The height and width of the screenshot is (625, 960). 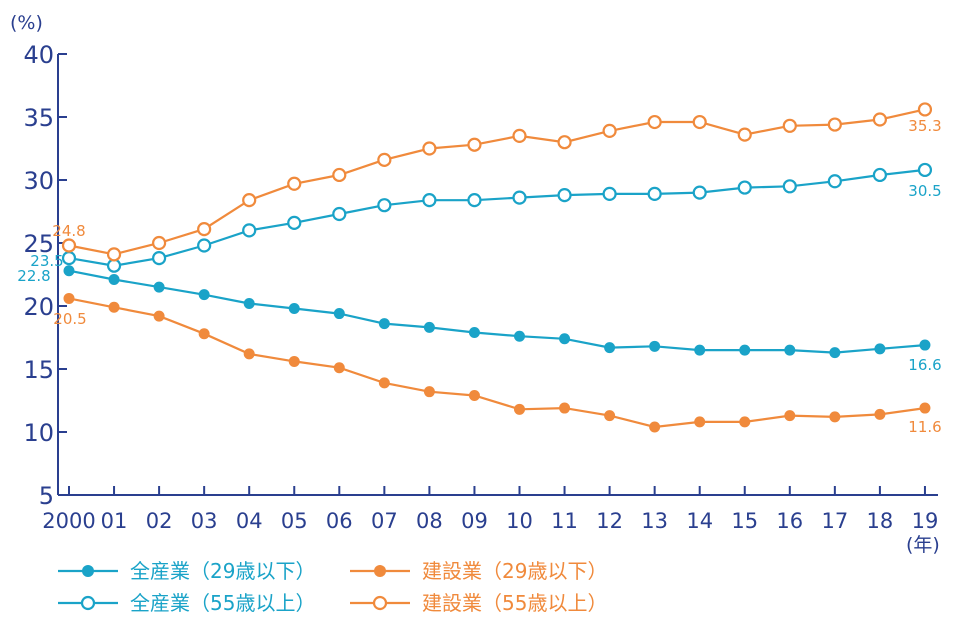 I want to click on end-value-label: 11.6, so click(x=924, y=427).